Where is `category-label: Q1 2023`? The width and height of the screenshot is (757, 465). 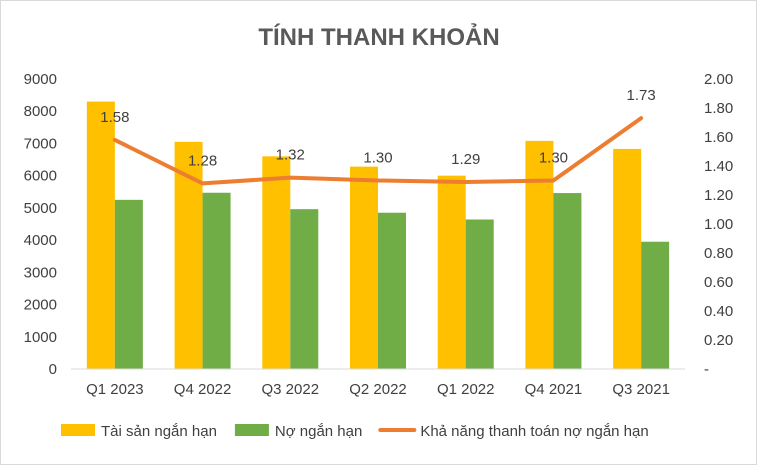 category-label: Q1 2023 is located at coordinates (115, 389).